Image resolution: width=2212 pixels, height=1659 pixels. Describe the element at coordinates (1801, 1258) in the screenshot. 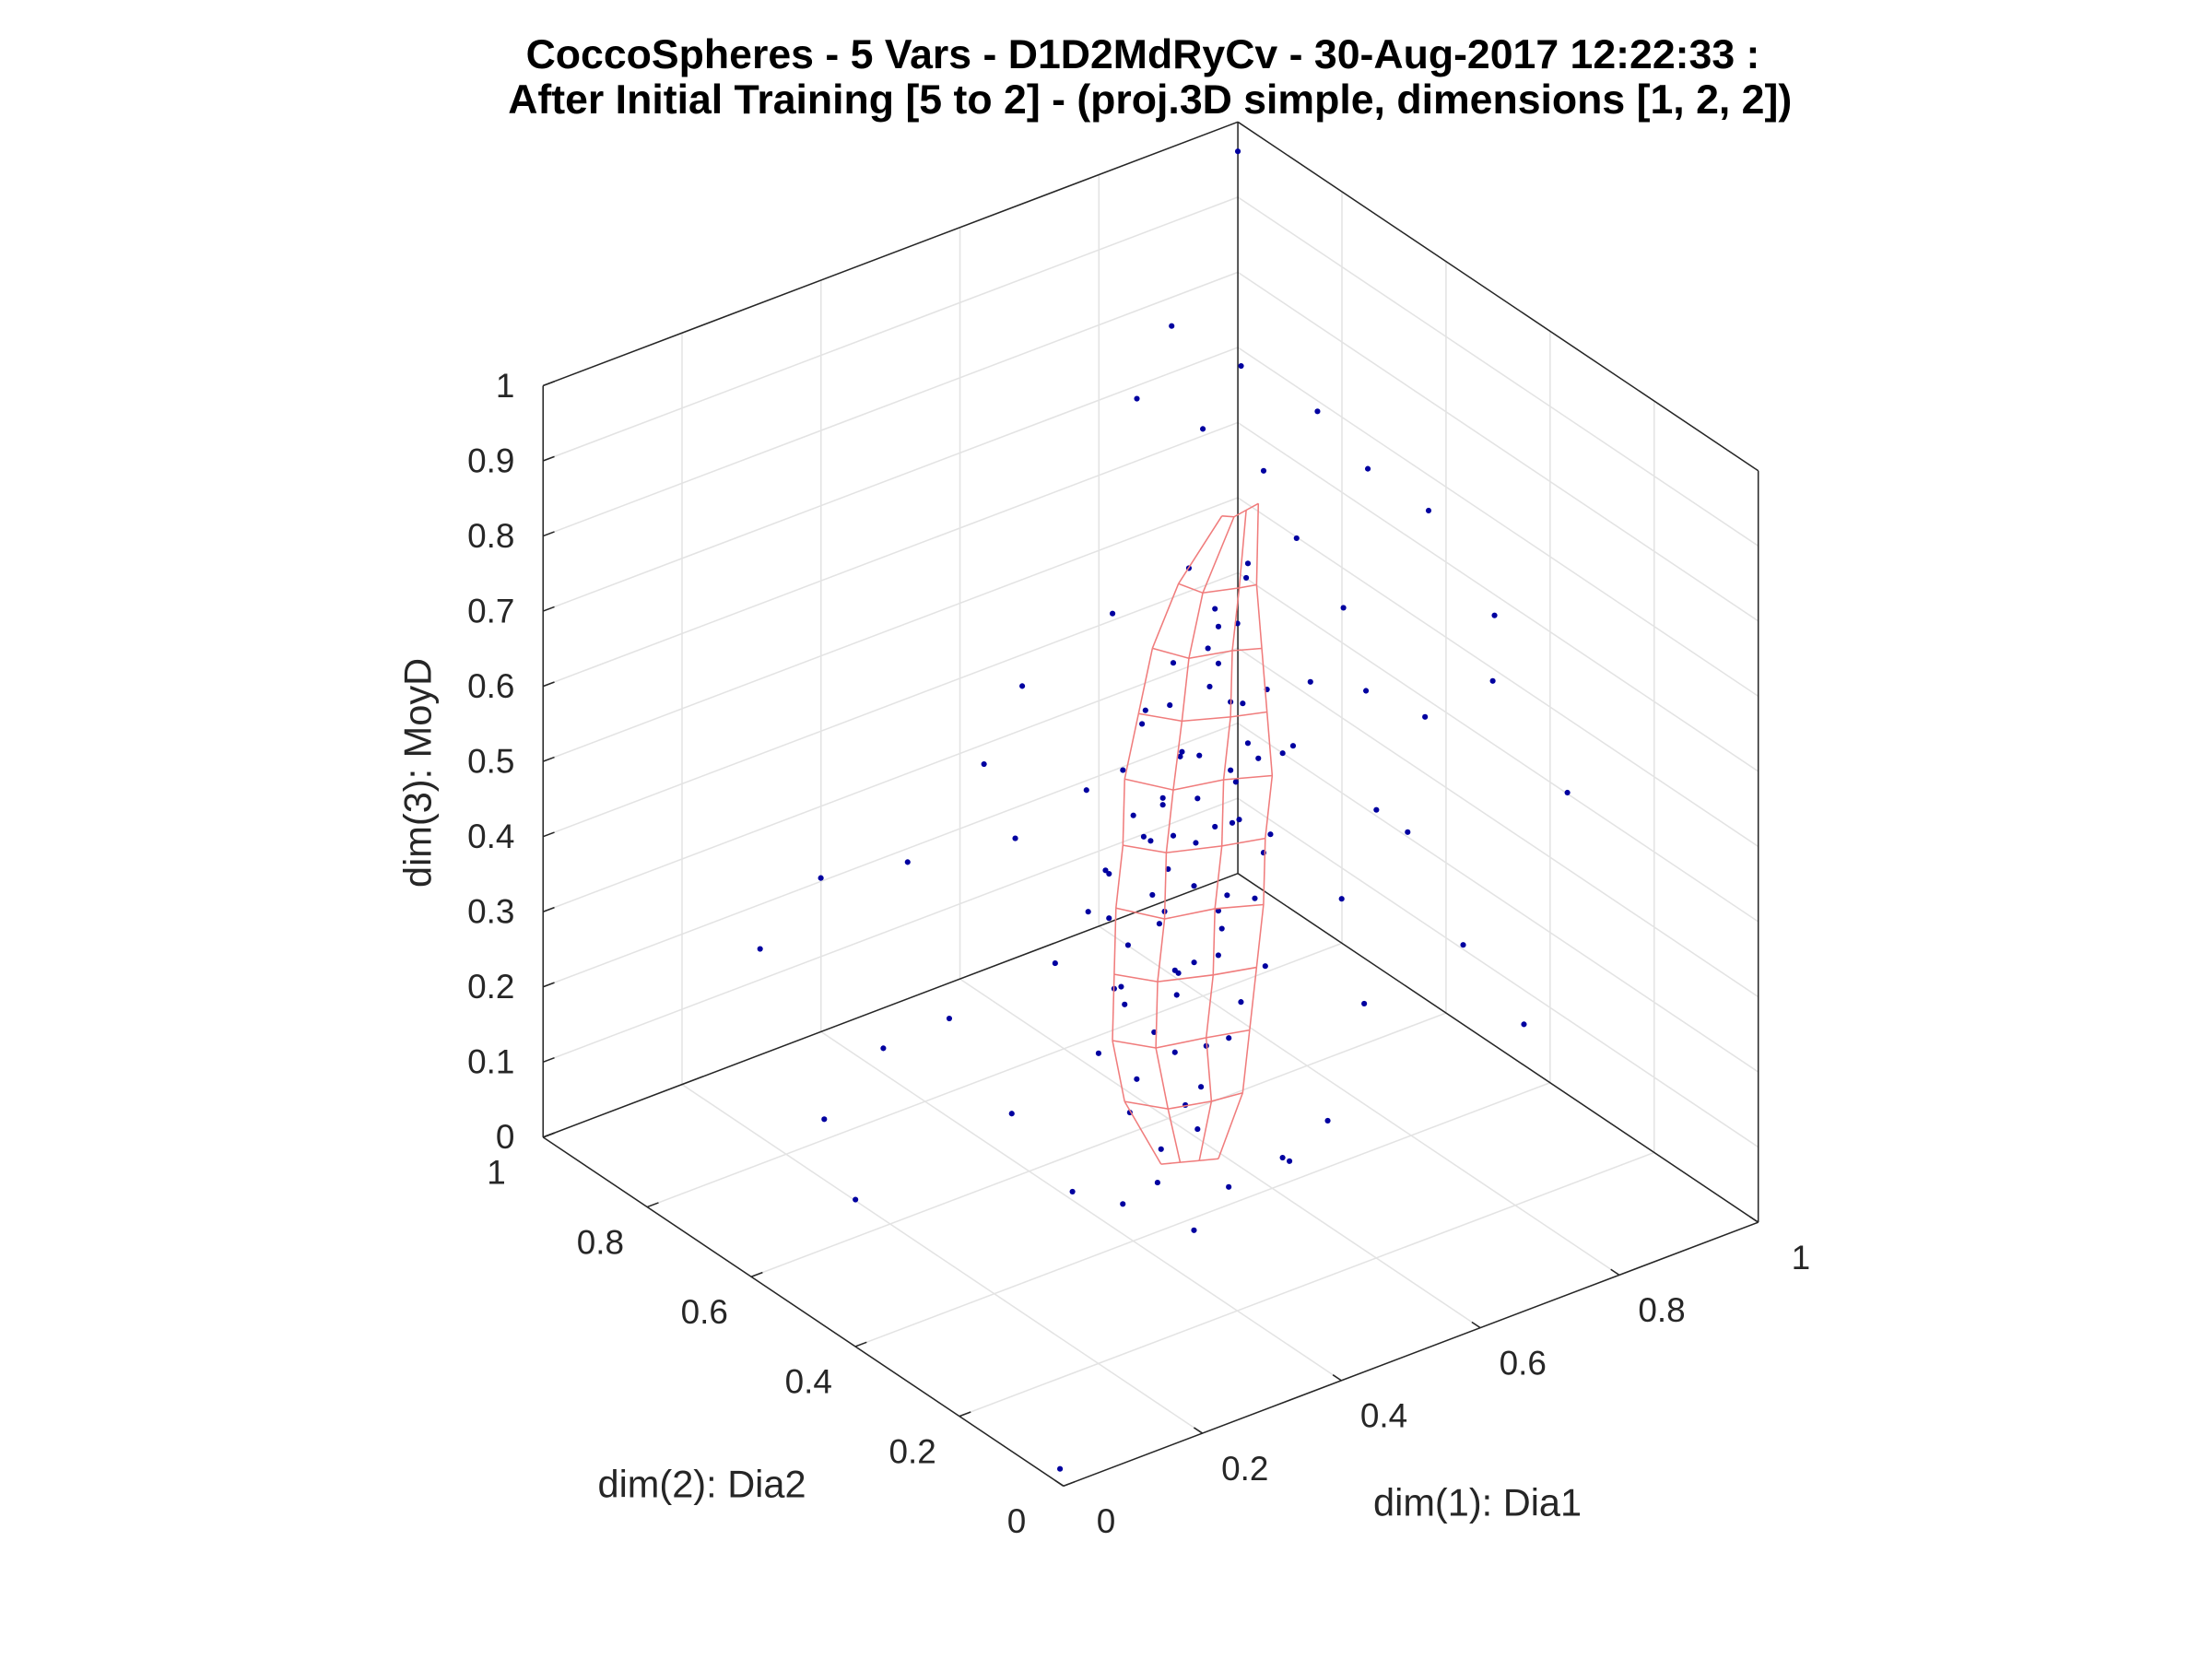

I see `x-tick-label: 1` at that location.